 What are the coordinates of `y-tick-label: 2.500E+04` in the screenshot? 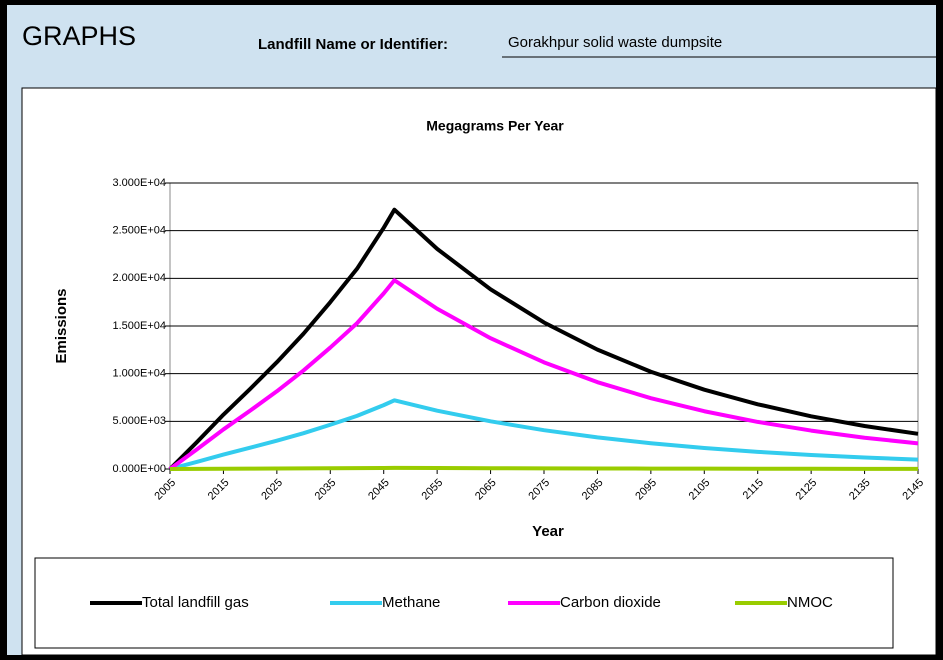 It's located at (139, 231).